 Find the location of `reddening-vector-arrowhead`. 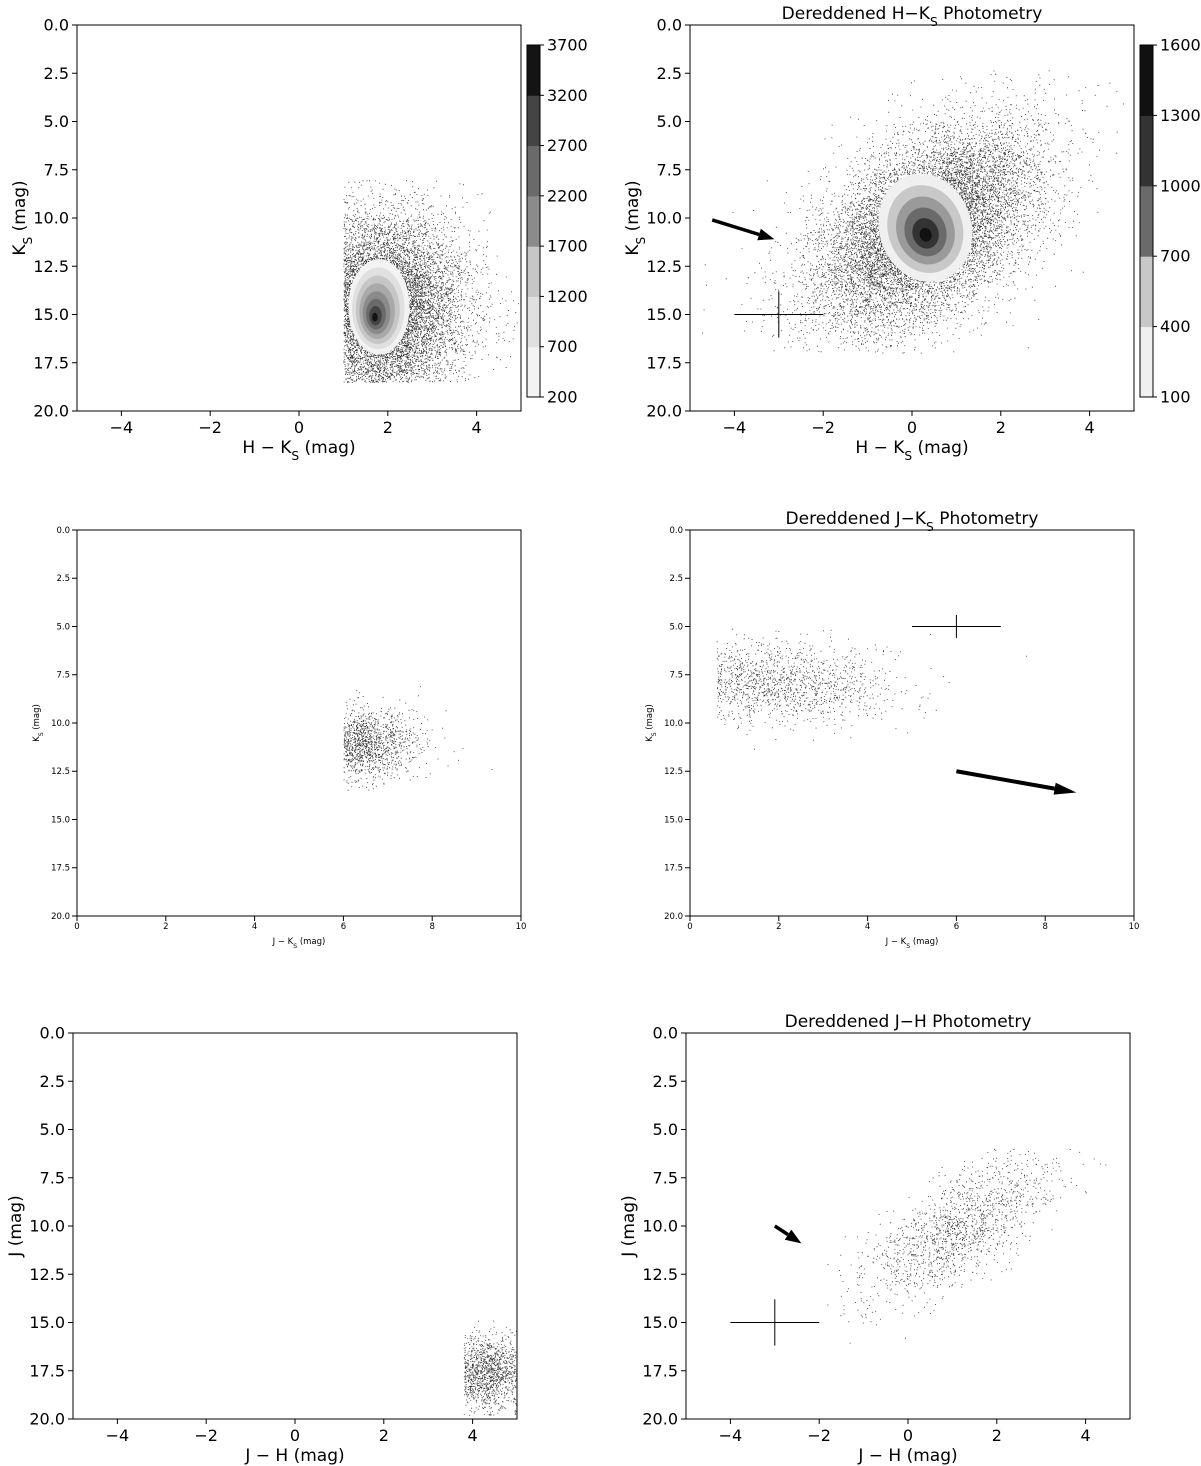

reddening-vector-arrowhead is located at coordinates (1065, 788).